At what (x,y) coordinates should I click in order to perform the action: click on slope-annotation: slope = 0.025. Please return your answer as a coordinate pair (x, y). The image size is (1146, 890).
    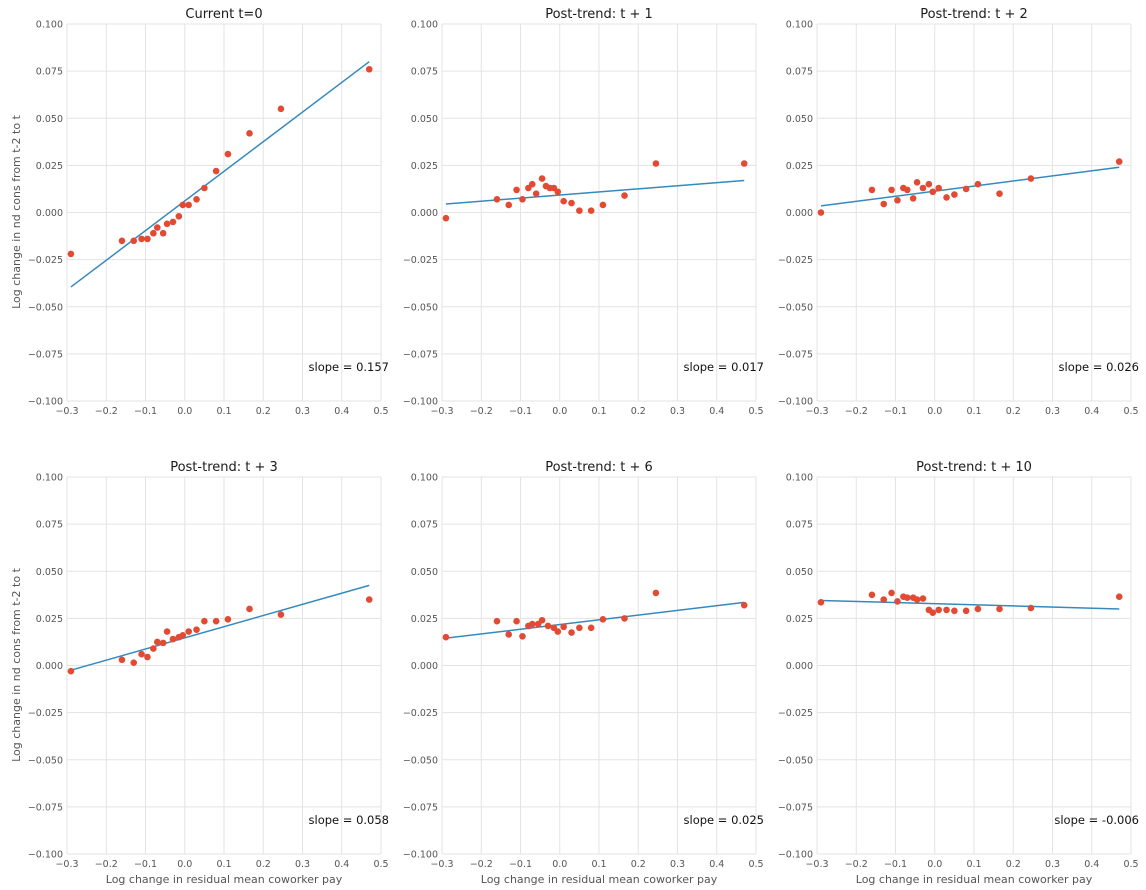
    Looking at the image, I should click on (724, 820).